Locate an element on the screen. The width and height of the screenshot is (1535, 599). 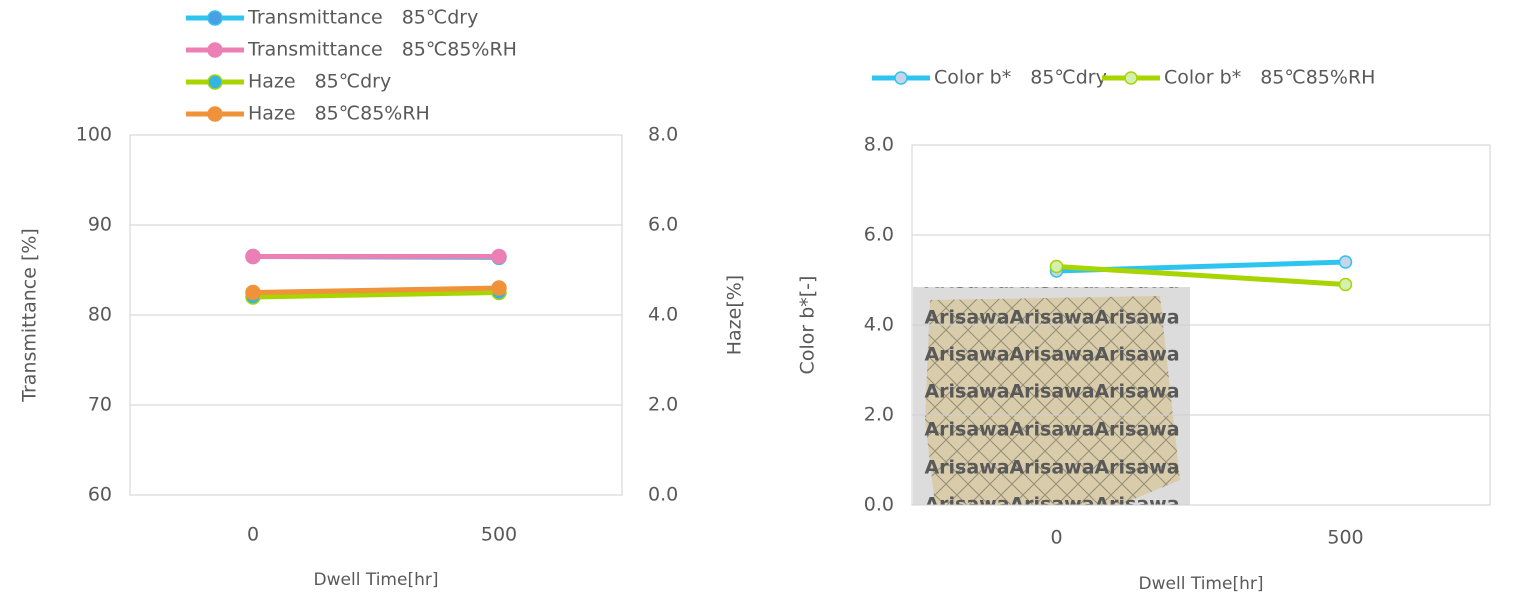
y-tick-label: 4.0 is located at coordinates (879, 325).